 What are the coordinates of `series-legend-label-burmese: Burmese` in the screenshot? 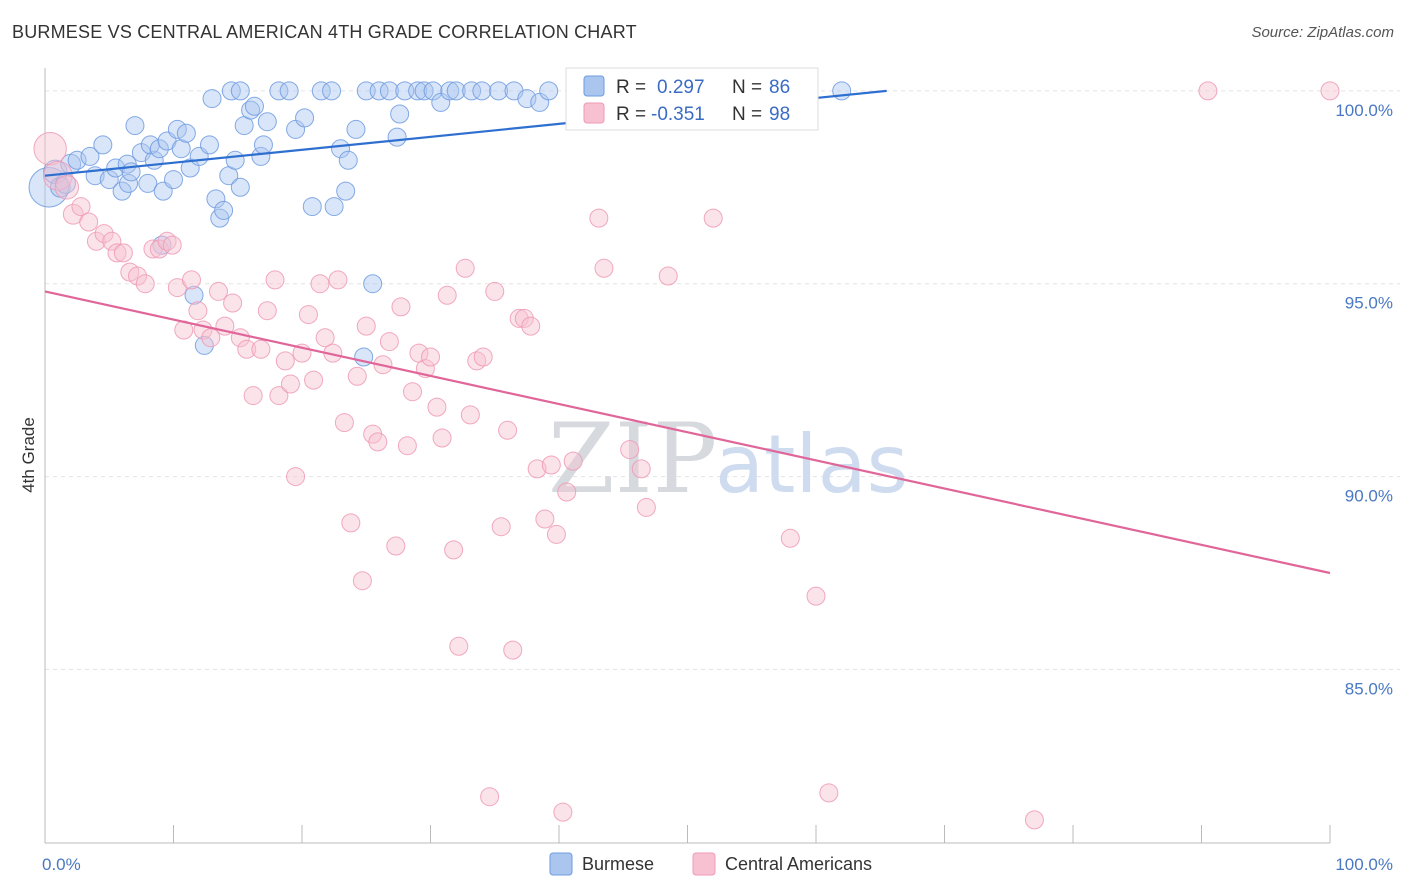 It's located at (618, 864).